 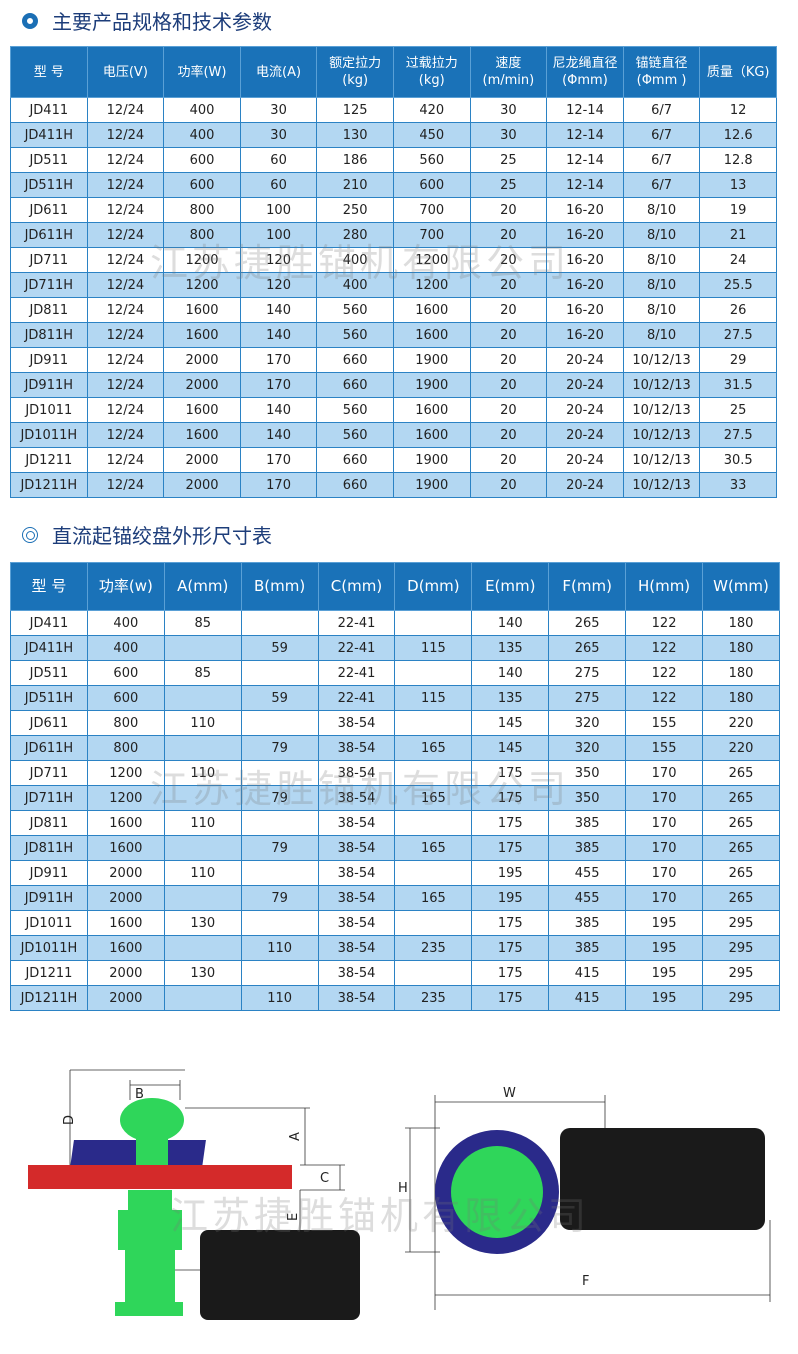 What do you see at coordinates (280, 1275) in the screenshot?
I see `motor-side` at bounding box center [280, 1275].